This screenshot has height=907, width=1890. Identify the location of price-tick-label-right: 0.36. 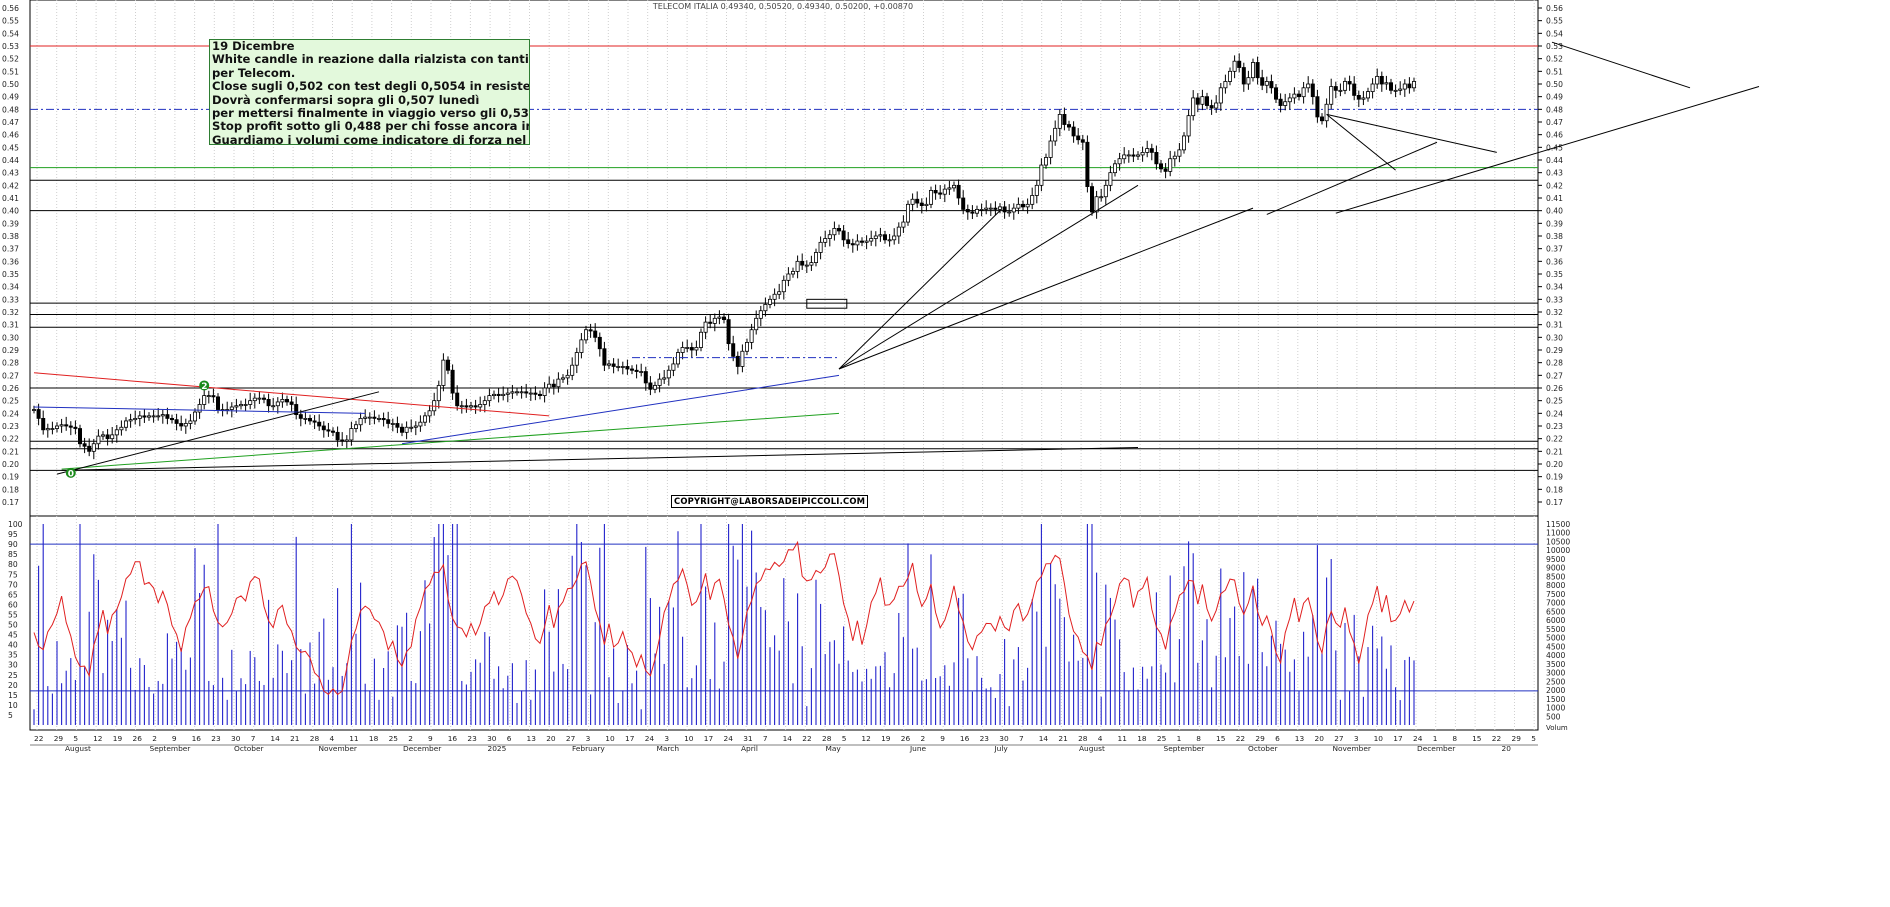
(1554, 261).